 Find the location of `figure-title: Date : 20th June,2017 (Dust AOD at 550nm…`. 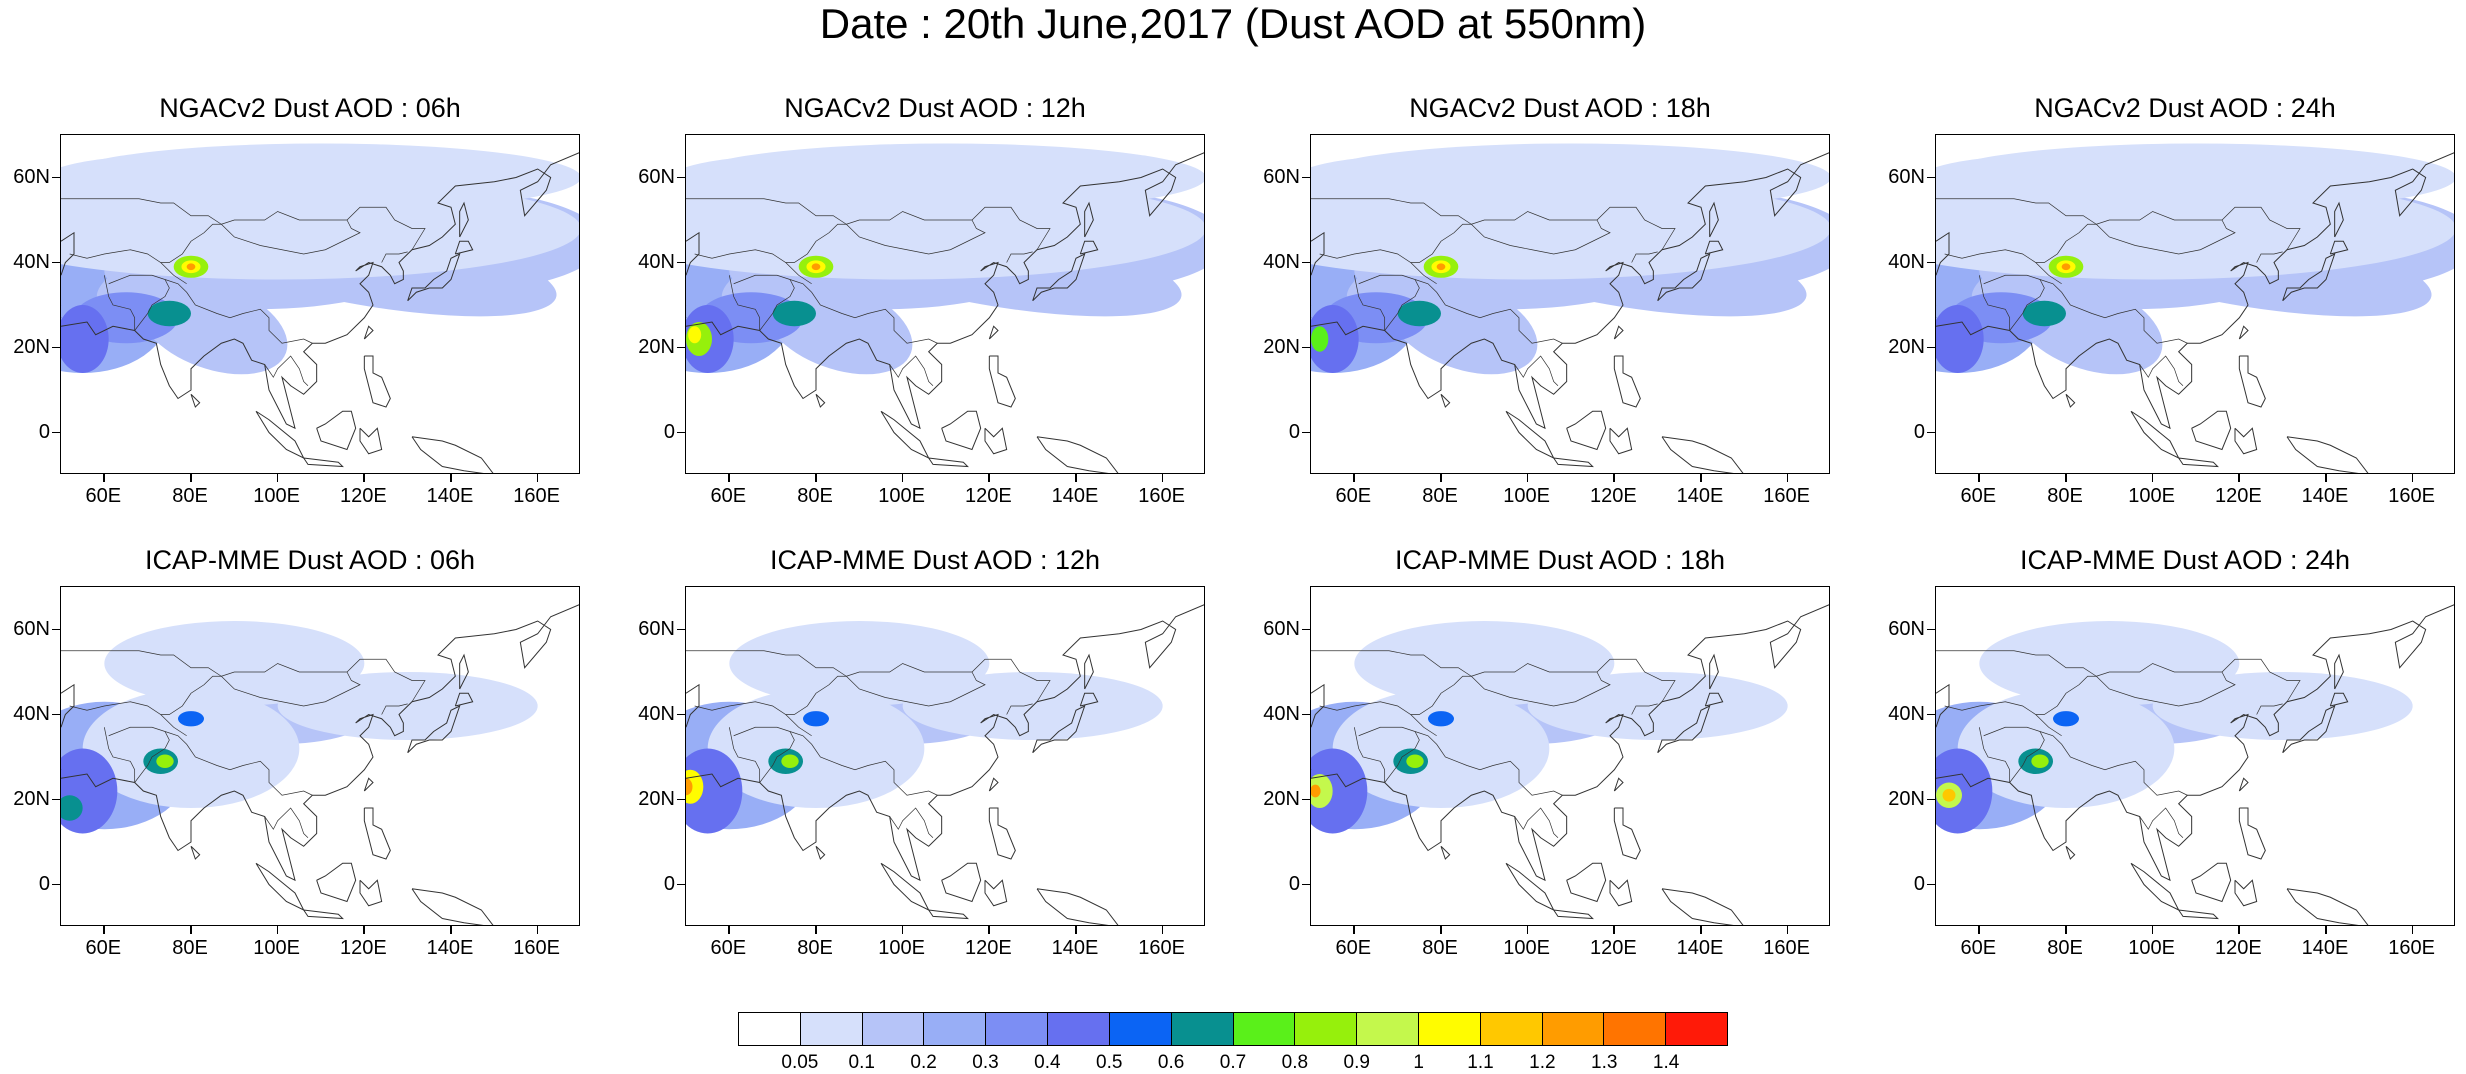

figure-title: Date : 20th June,2017 (Dust AOD at 550nm… is located at coordinates (1233, 23).